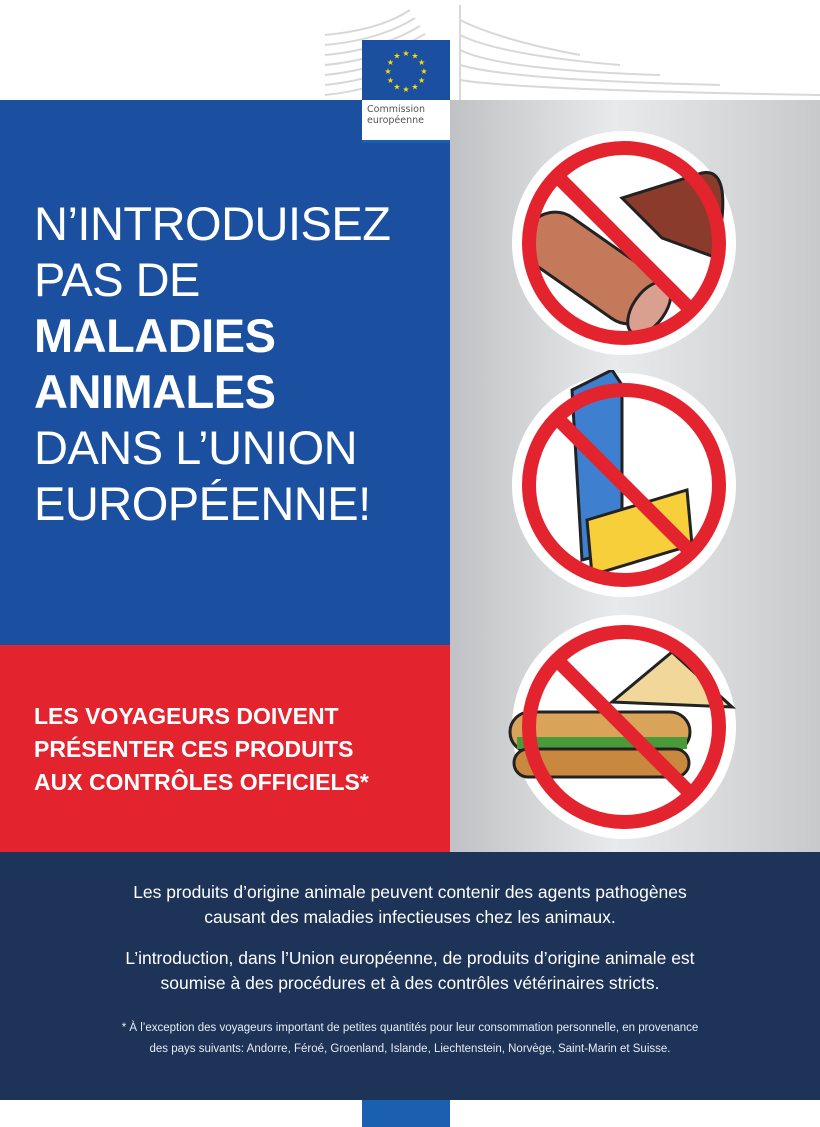 This screenshot has width=820, height=1127. What do you see at coordinates (155, 335) in the screenshot?
I see `headline-line: MALADIES` at bounding box center [155, 335].